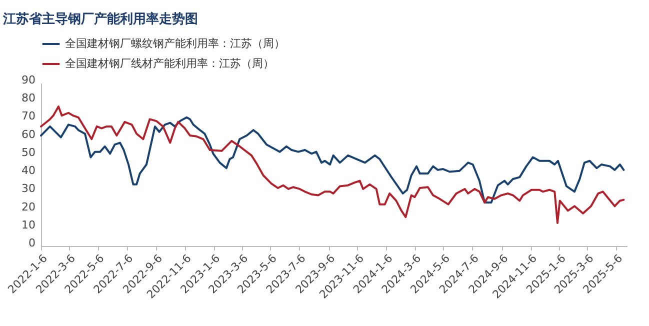 This screenshot has width=649, height=326. What do you see at coordinates (175, 43) in the screenshot?
I see `legend-label: 全国建材钢厂螺纹钢产能利用率：江苏（周）` at bounding box center [175, 43].